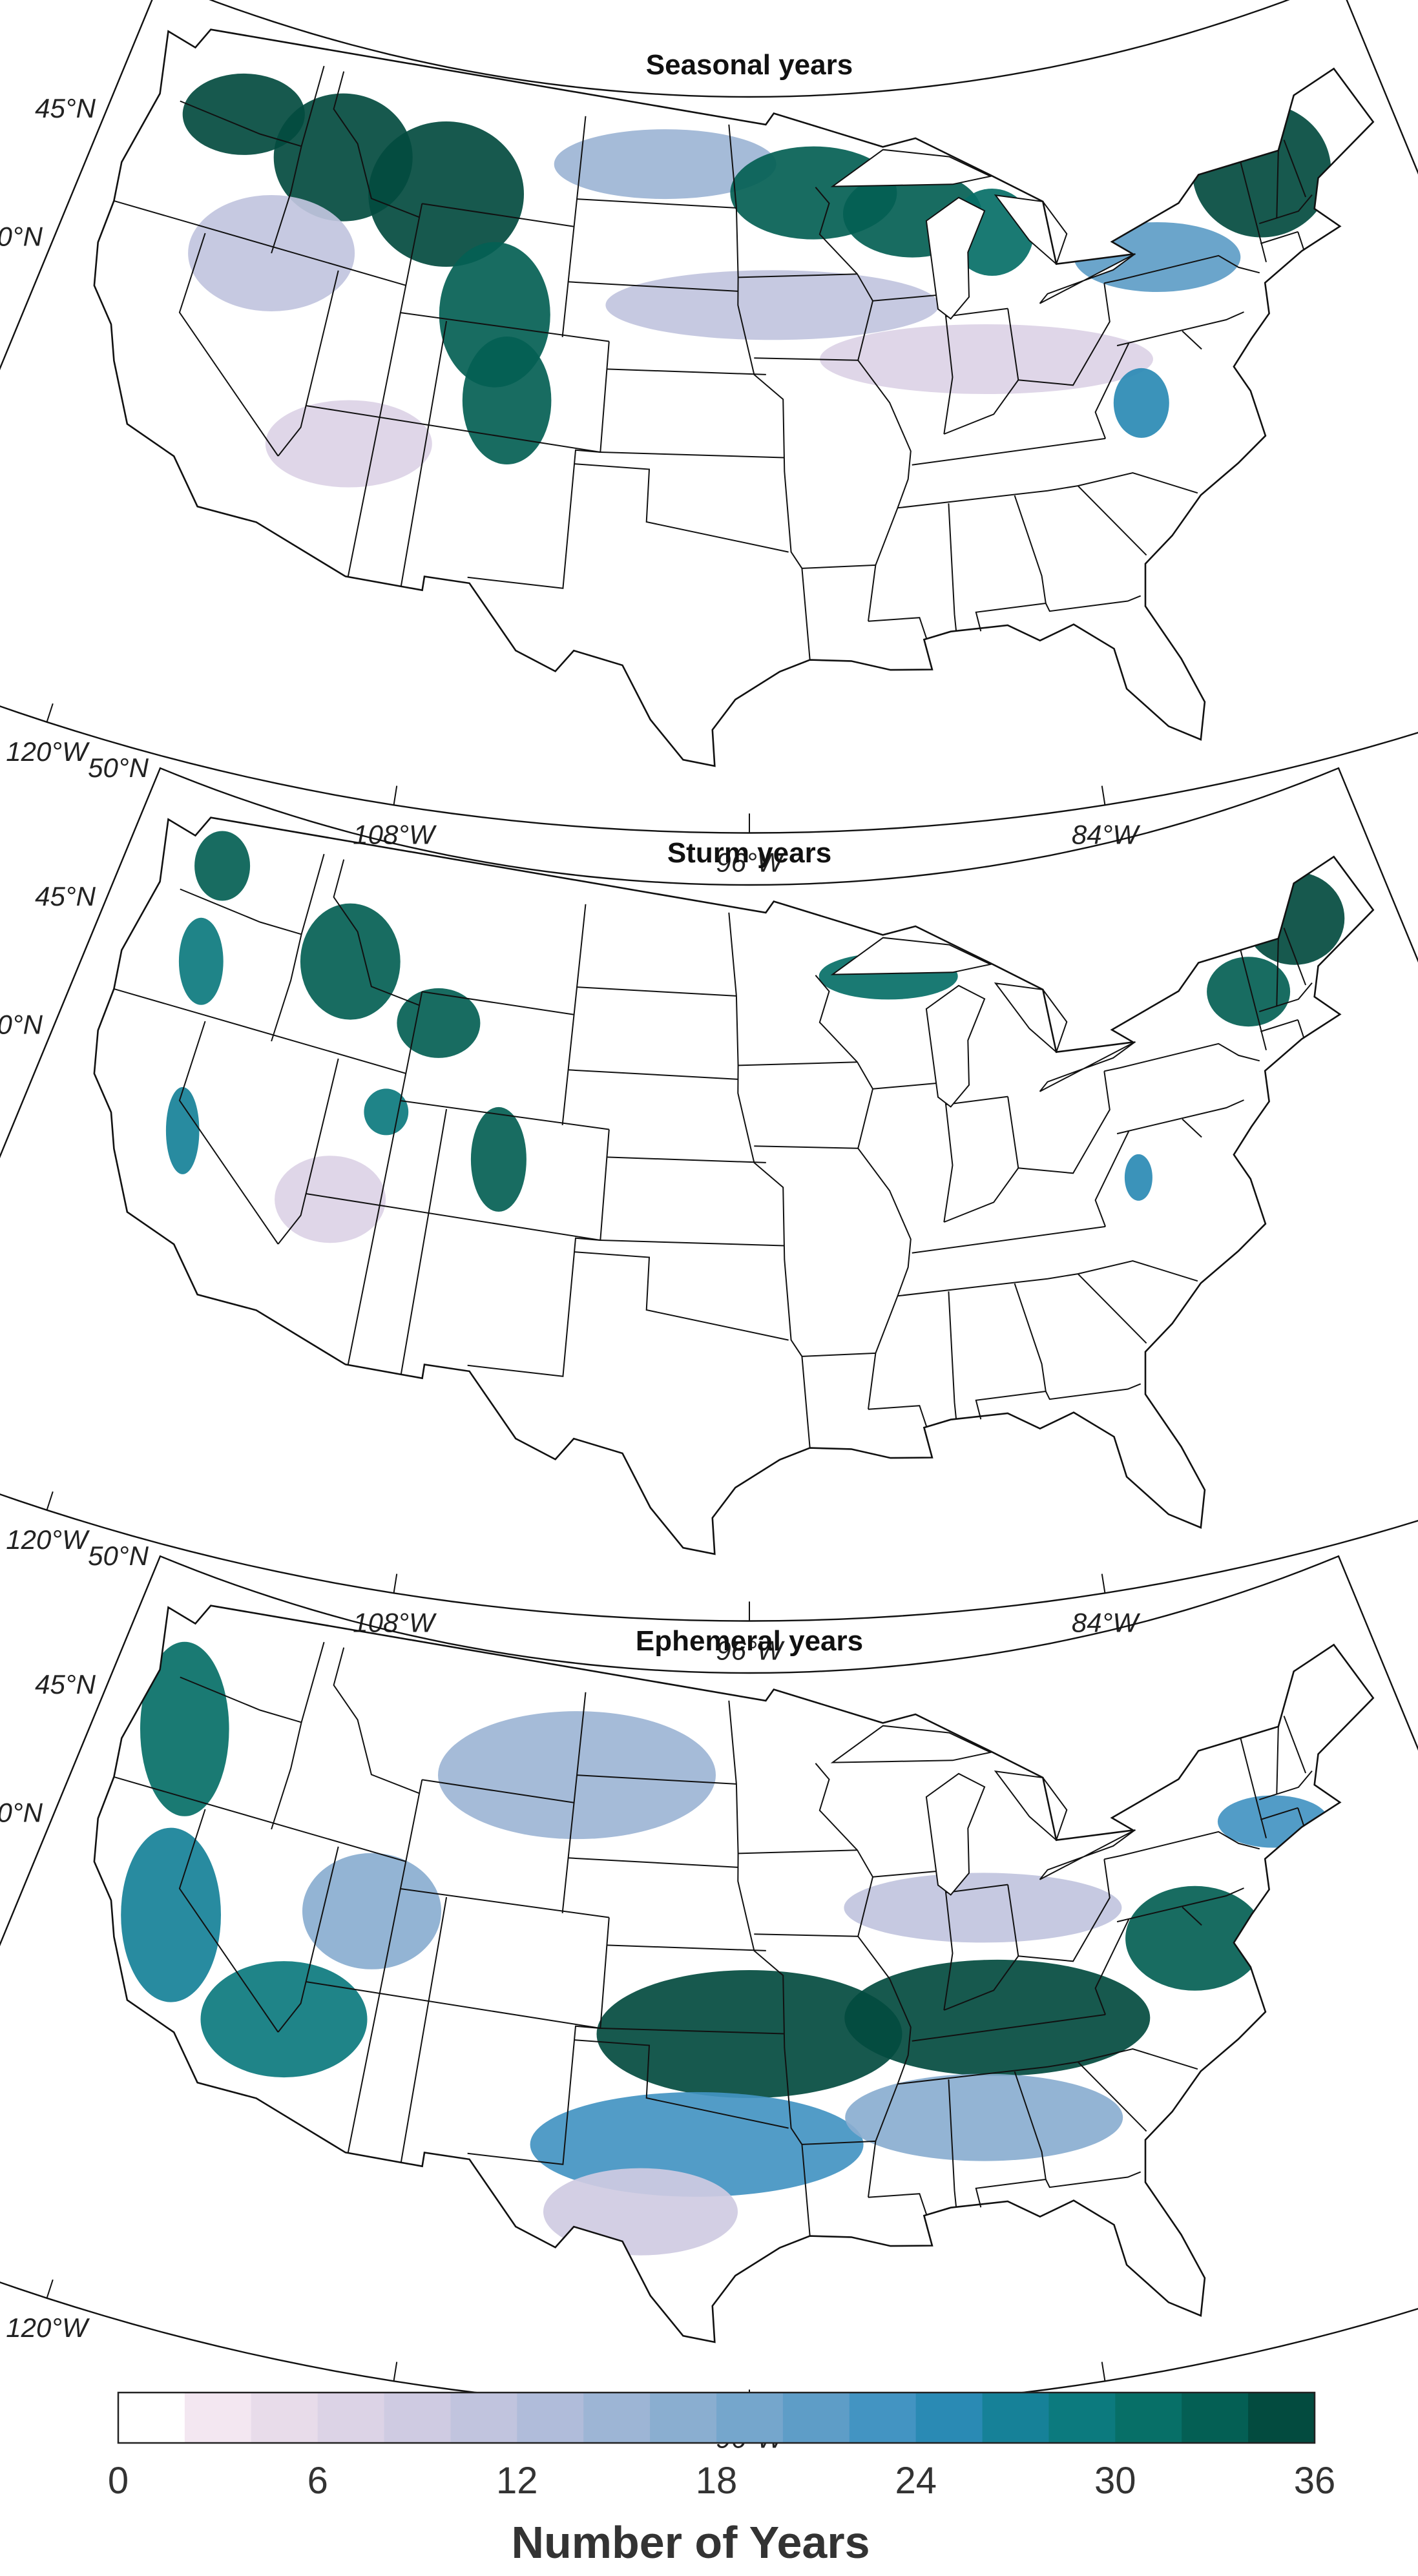  Describe the element at coordinates (755, 1037) in the screenshot. I see `snow-layer` at that location.